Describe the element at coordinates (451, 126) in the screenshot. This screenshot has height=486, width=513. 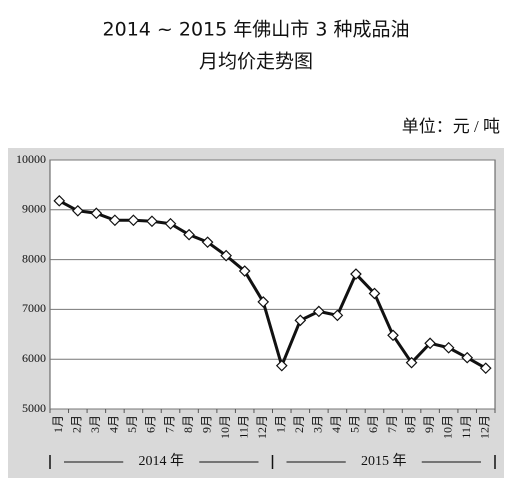
I see `unit-label: 单位：元 / 吨` at that location.